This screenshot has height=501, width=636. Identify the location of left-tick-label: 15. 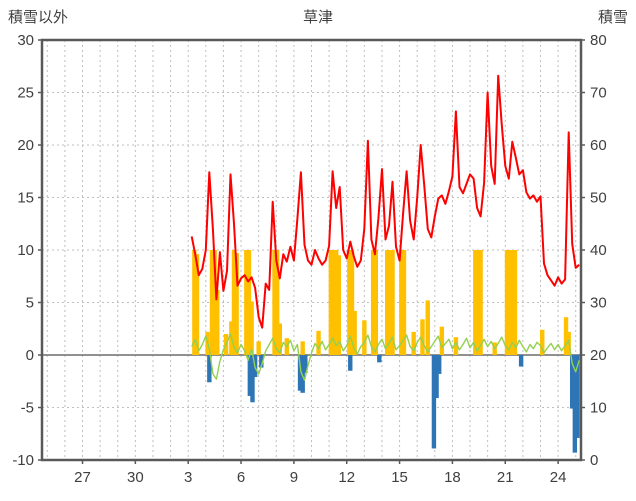
(25, 198).